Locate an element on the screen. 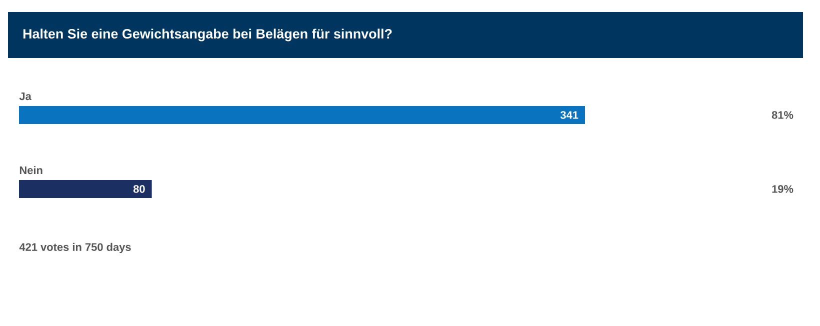 The width and height of the screenshot is (820, 326). text: 421 votes in 750 days is located at coordinates (75, 248).